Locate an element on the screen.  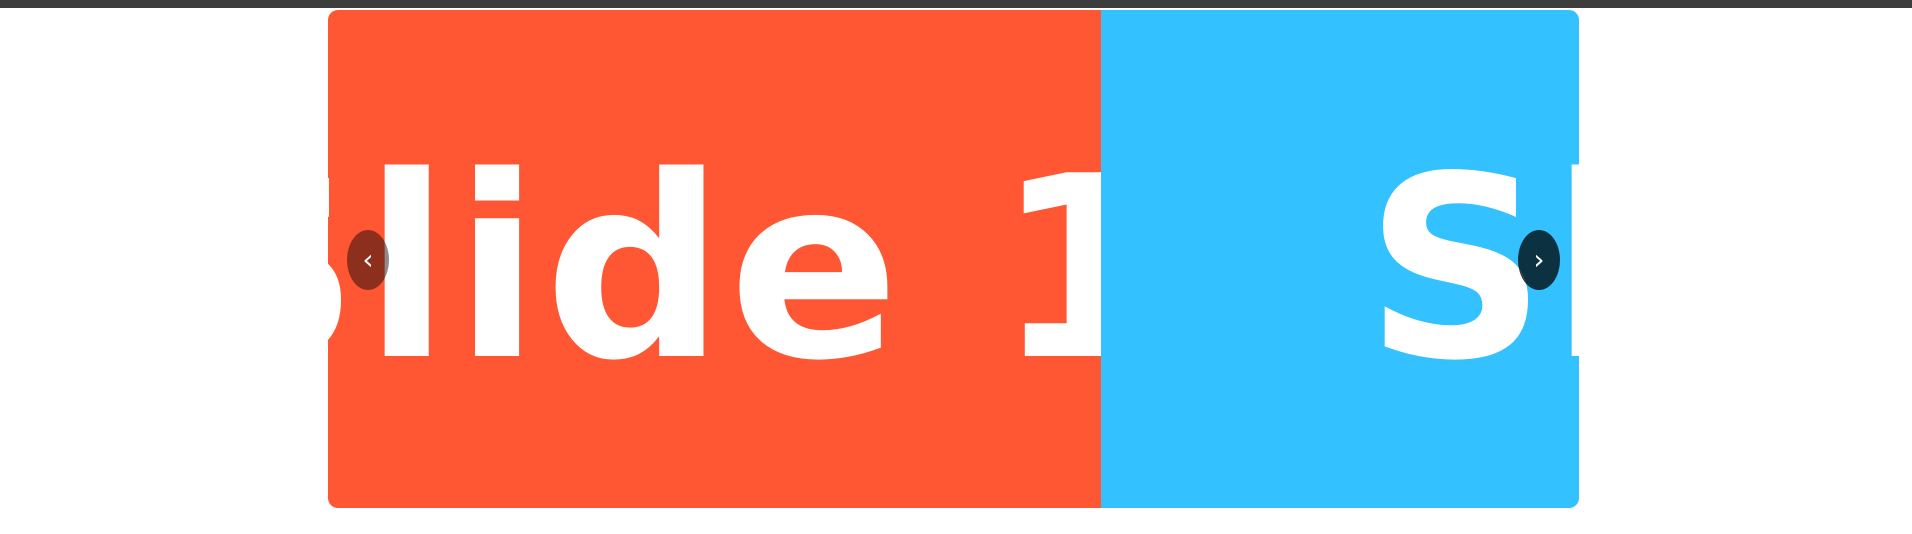
next-slide-button: › is located at coordinates (1539, 260).